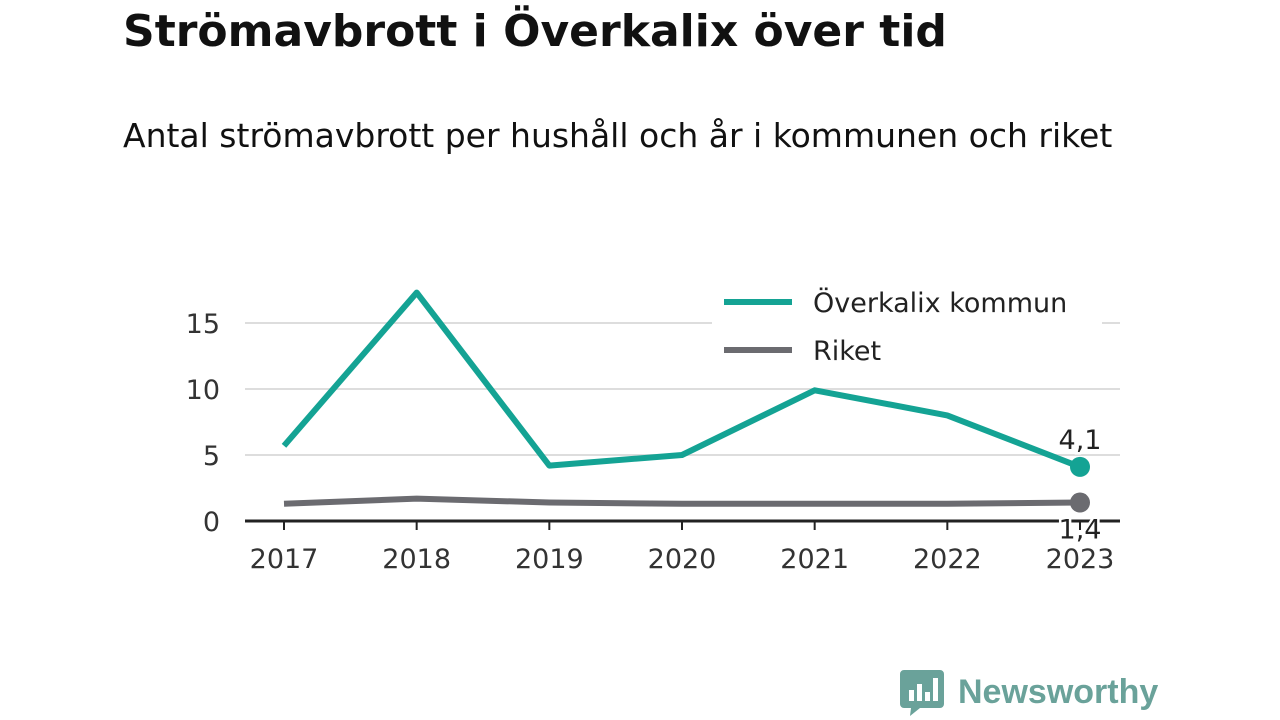  I want to click on newsworthy-logo-text: Newsworthy, so click(1058, 692).